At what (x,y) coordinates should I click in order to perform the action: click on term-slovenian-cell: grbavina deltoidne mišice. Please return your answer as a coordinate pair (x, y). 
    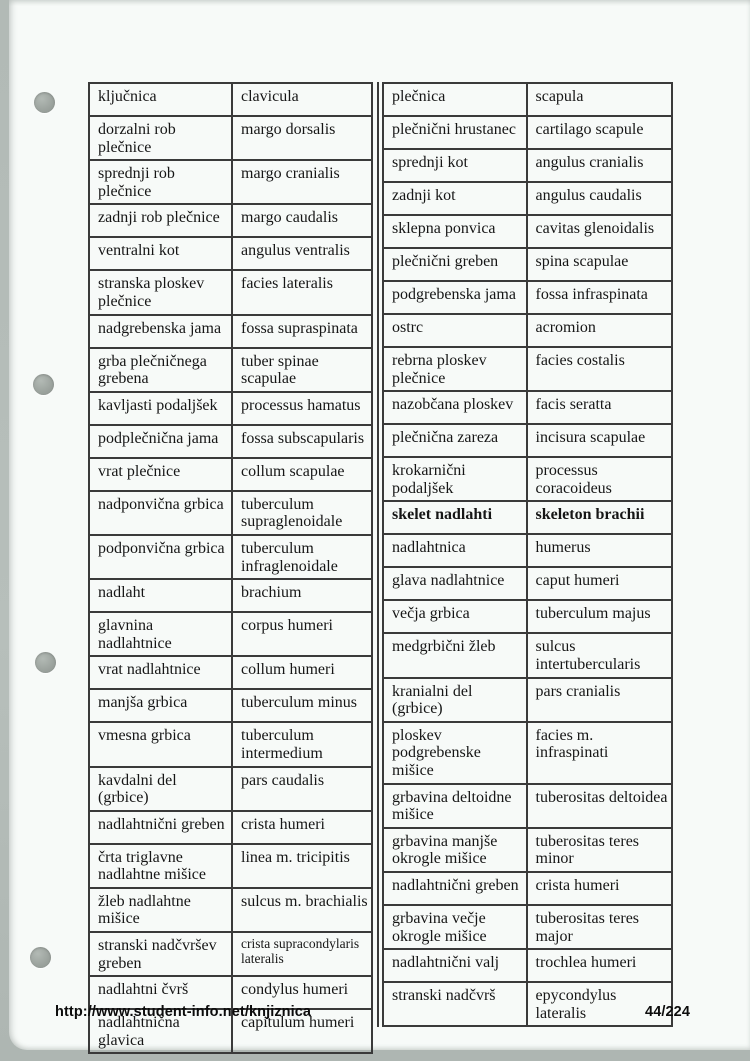
    Looking at the image, I should click on (453, 805).